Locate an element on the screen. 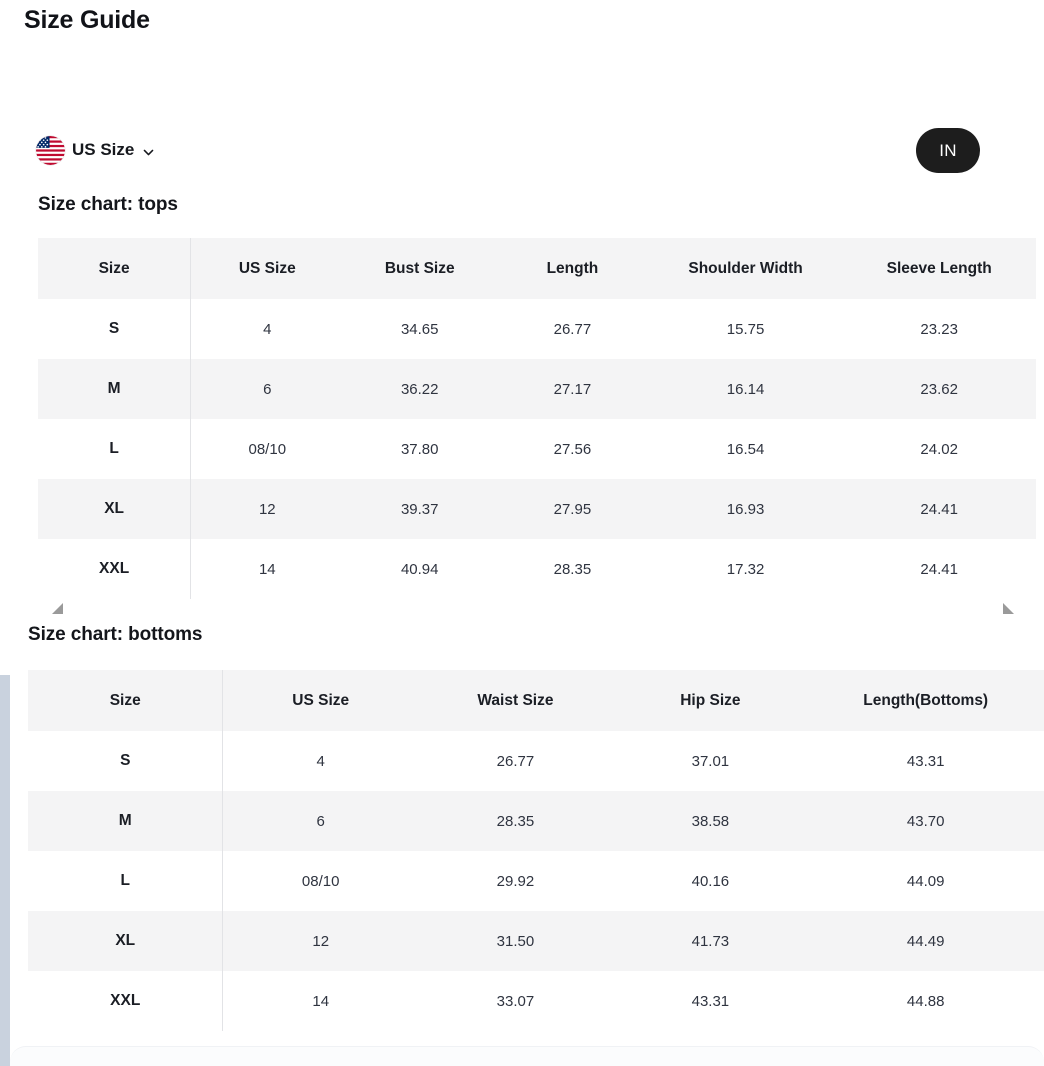  table-cell: 39.37 is located at coordinates (420, 509).